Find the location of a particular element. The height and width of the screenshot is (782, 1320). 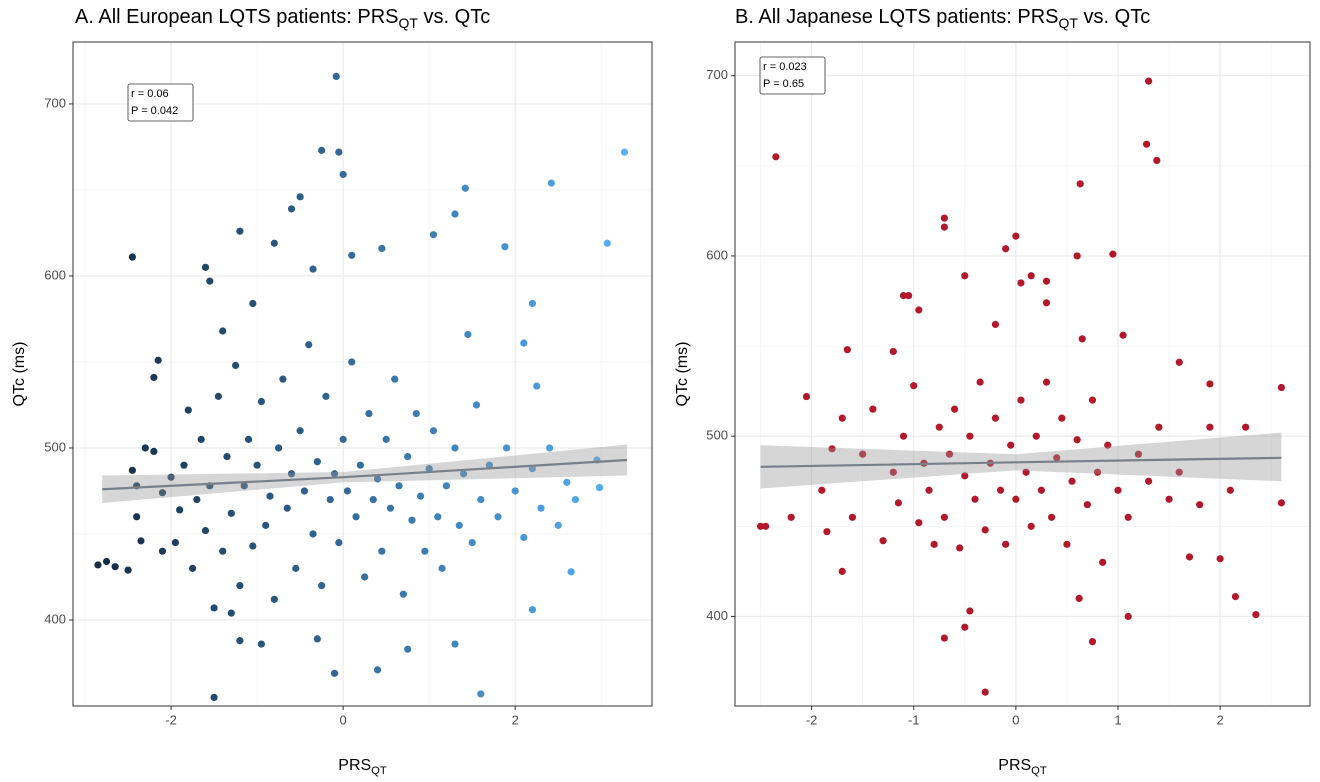

x-axis-label-main: PRS is located at coordinates (1014, 765).